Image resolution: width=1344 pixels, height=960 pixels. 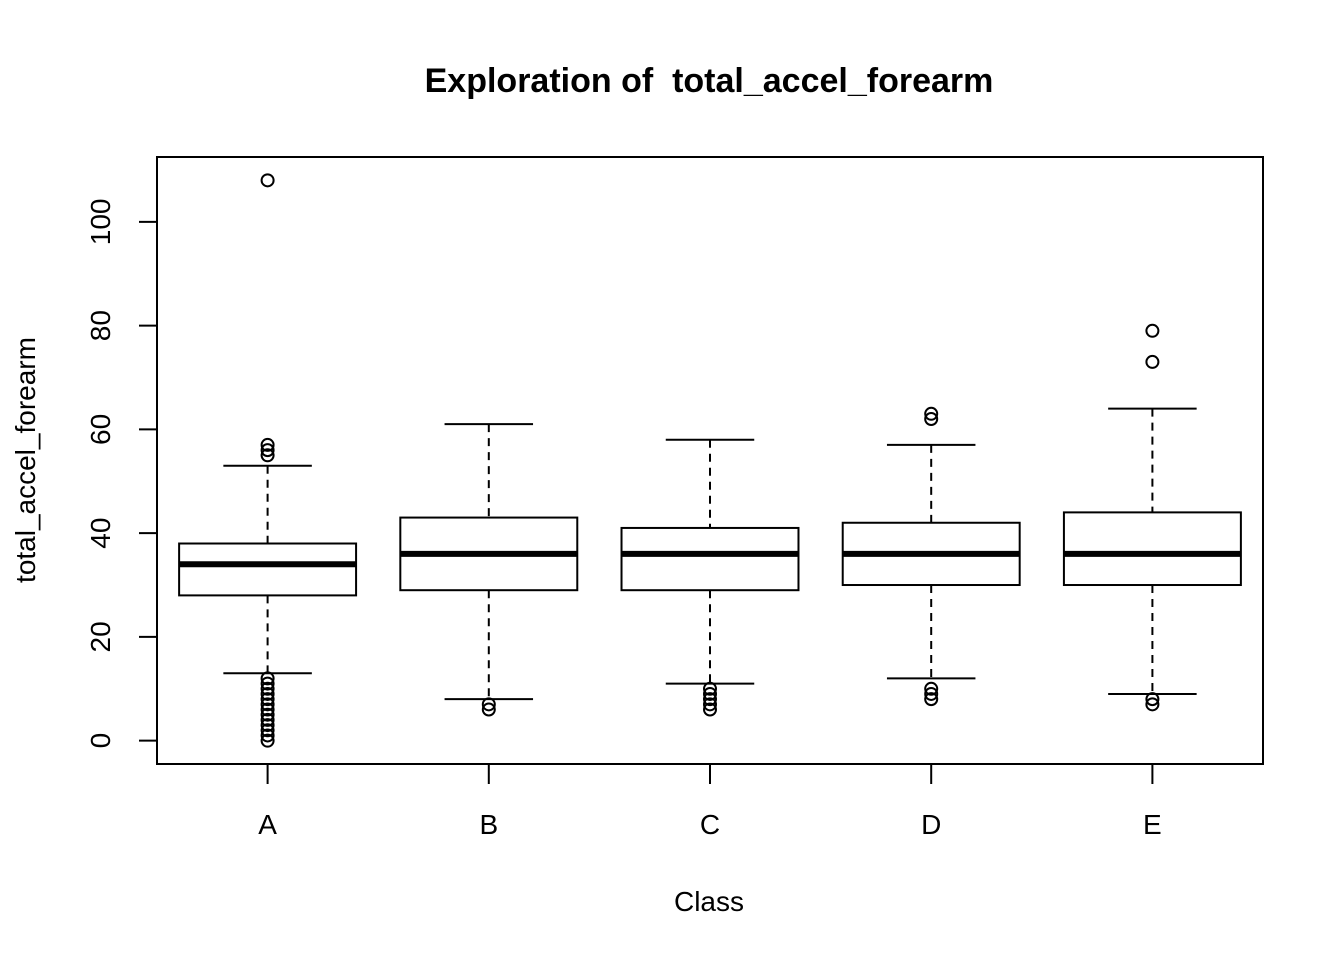 What do you see at coordinates (25, 460) in the screenshot?
I see `y-axis-label: total_accel_forearm` at bounding box center [25, 460].